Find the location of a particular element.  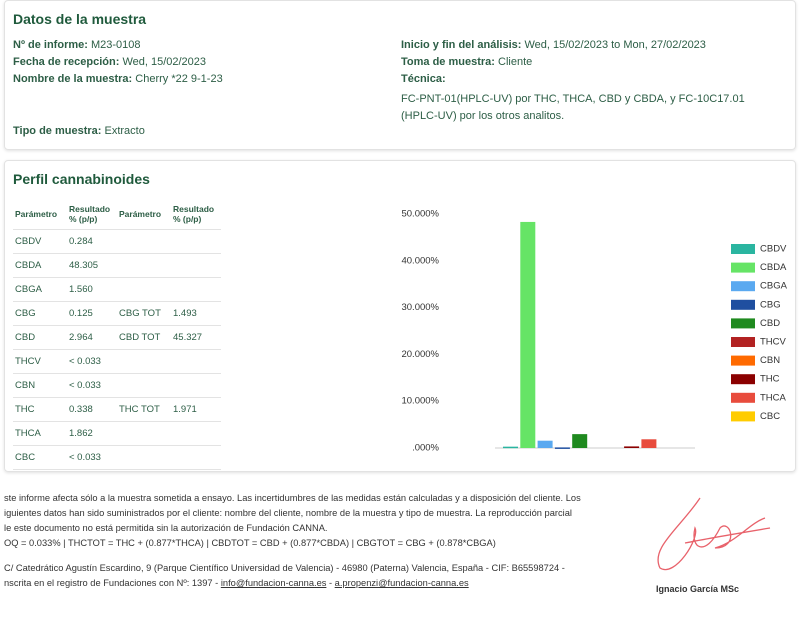

registry-text: - is located at coordinates (330, 583).